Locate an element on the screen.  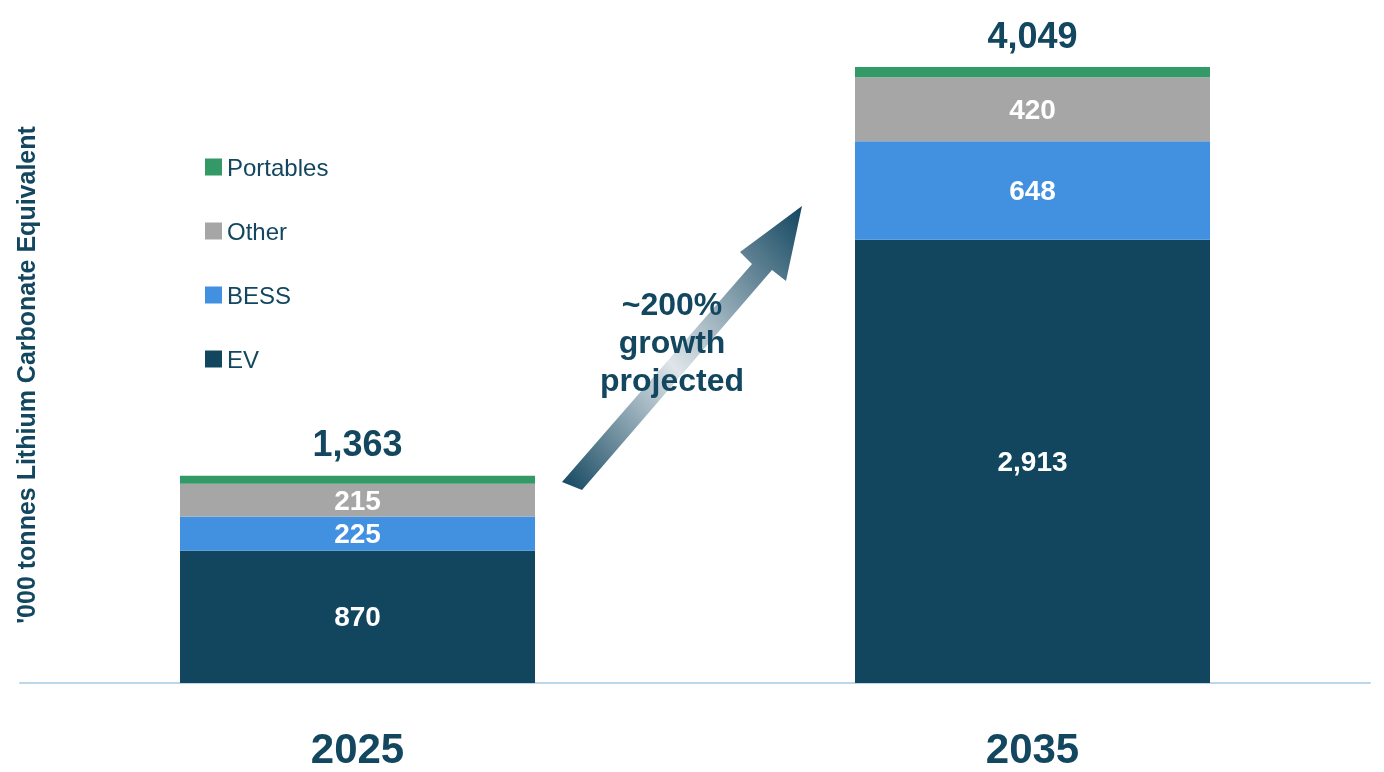
legend-label: EV is located at coordinates (243, 359).